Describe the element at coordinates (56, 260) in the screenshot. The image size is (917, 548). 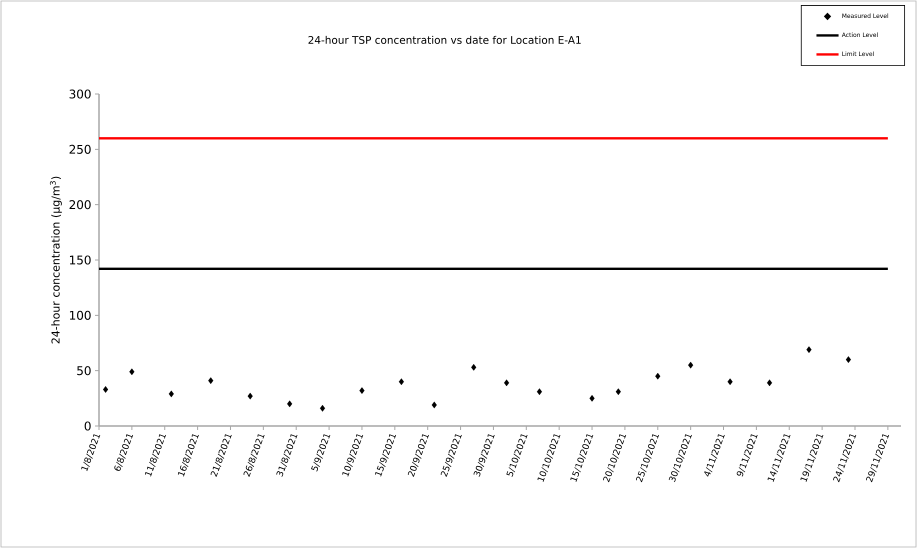
I see `y-axis-title: 24-hour concentration (µg/m$^{3}$)` at that location.